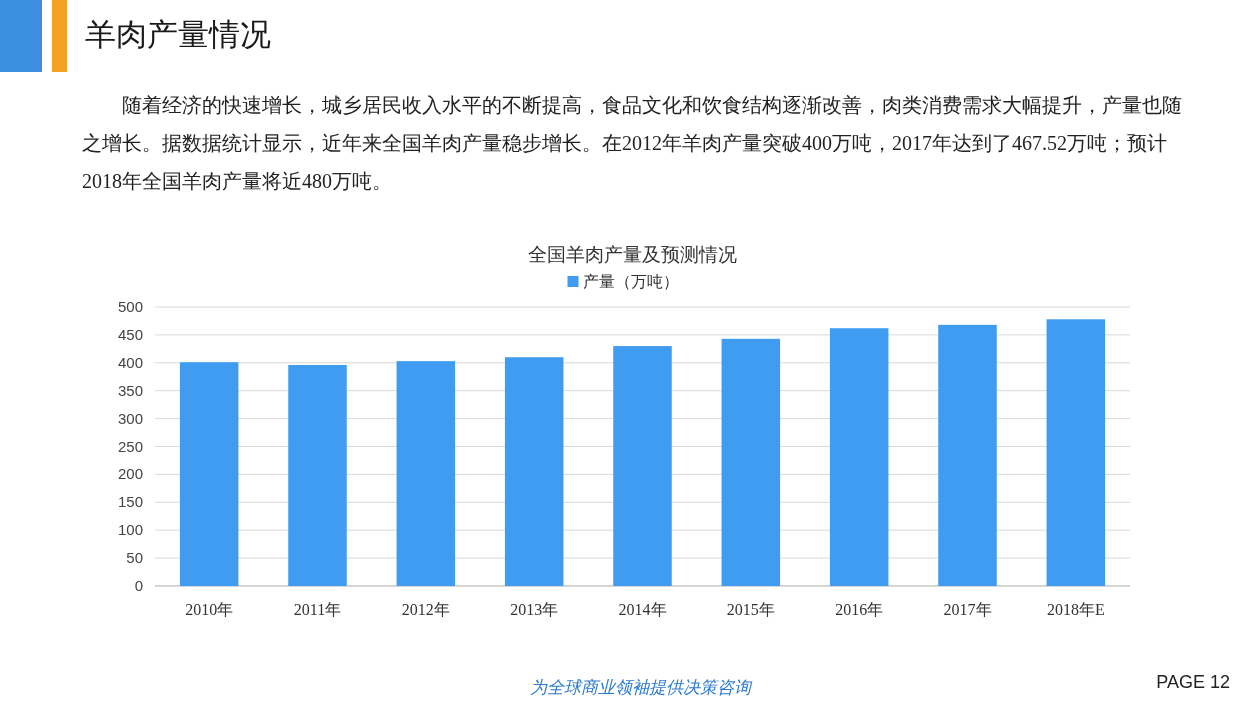 This screenshot has height=713, width=1250. What do you see at coordinates (642, 609) in the screenshot?
I see `x-tick-label: 2014年` at bounding box center [642, 609].